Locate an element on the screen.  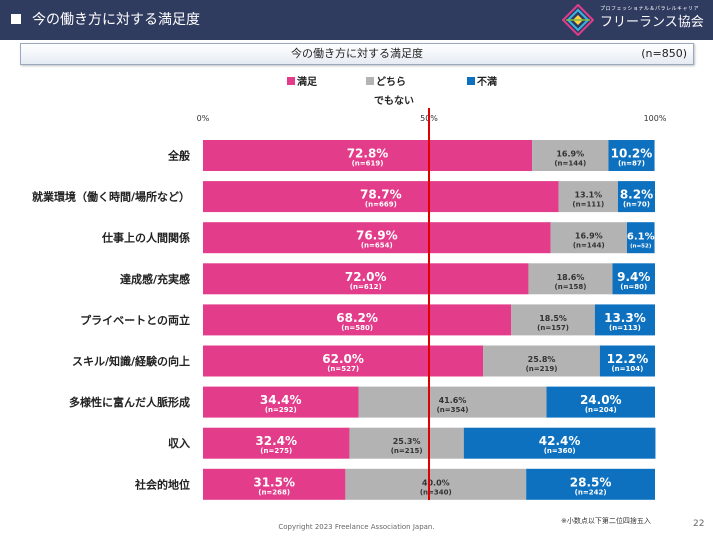
data-label-dissatisfied: 24.0% is located at coordinates (601, 400).